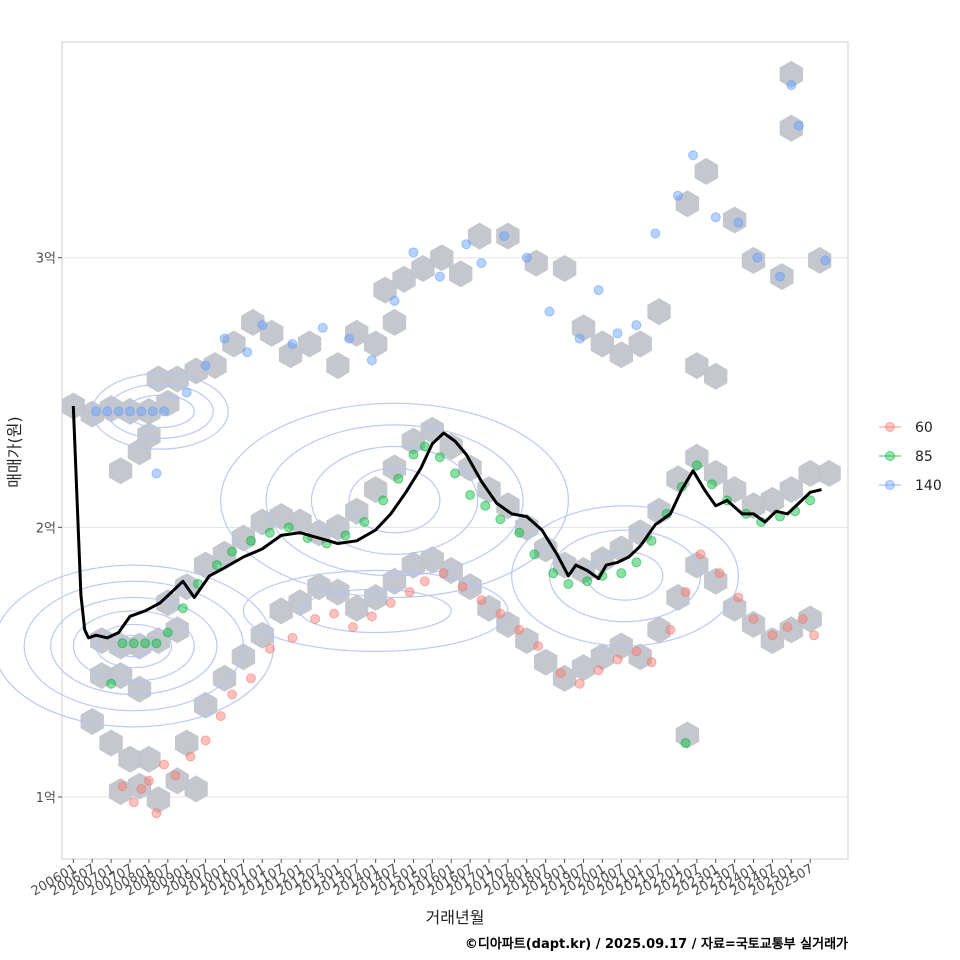 Image resolution: width=960 pixels, height=960 pixels. What do you see at coordinates (46, 798) in the screenshot?
I see `y-tick-label: 1억` at bounding box center [46, 798].